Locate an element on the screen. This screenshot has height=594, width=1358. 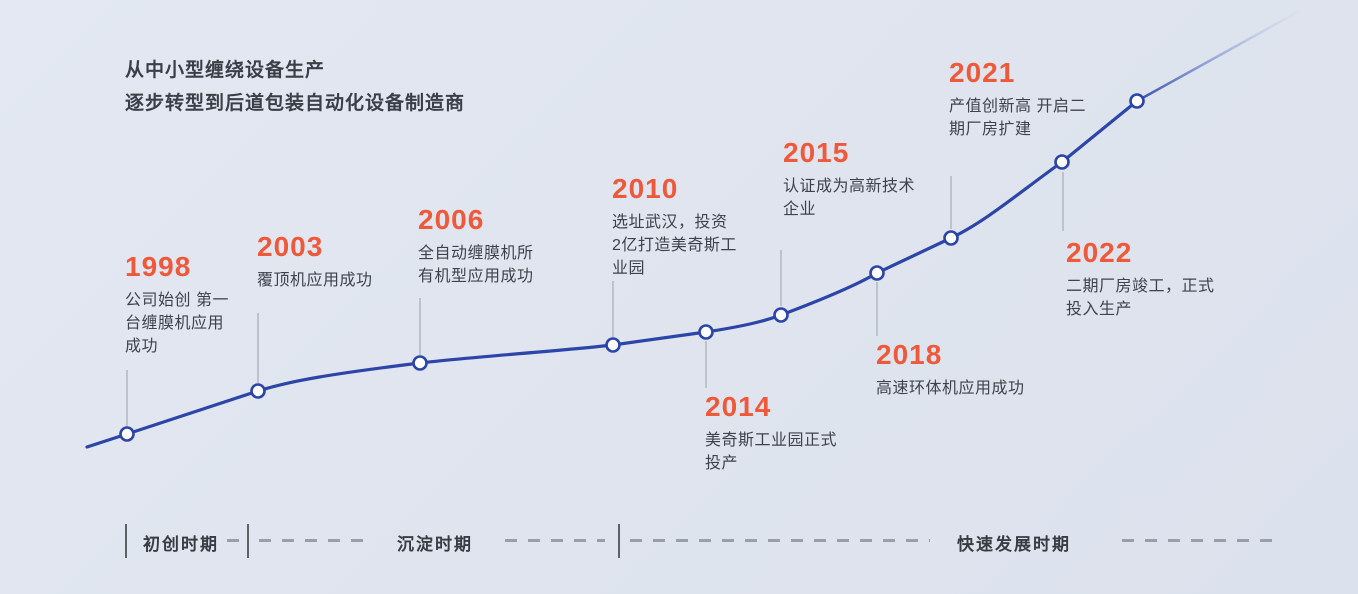
milestone-2003: 2003 覆顶机应用成功 is located at coordinates (342, 262).